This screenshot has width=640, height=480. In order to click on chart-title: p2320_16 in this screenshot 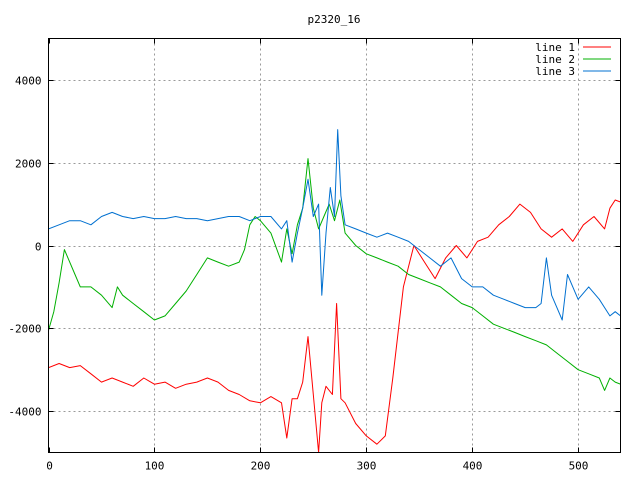, I will do `click(334, 19)`.